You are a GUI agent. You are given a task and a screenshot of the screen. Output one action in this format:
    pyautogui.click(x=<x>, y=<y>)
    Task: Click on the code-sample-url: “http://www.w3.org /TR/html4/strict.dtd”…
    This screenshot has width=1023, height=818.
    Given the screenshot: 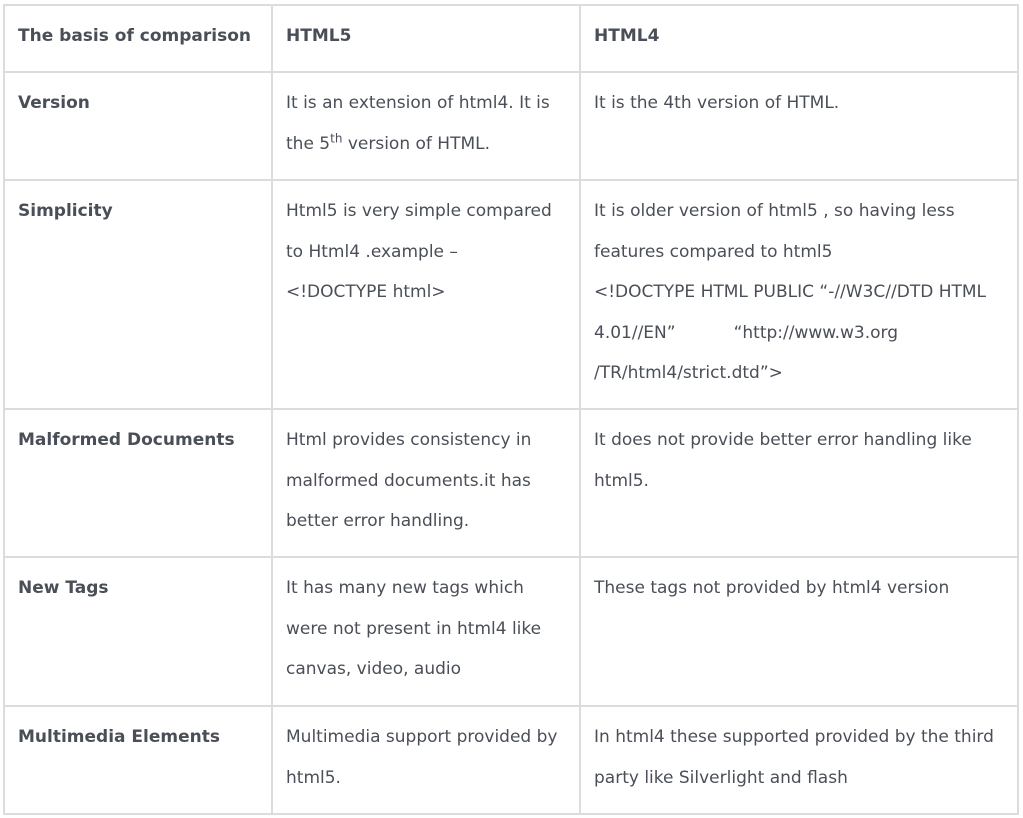 What is the action you would take?
    pyautogui.click(x=746, y=353)
    